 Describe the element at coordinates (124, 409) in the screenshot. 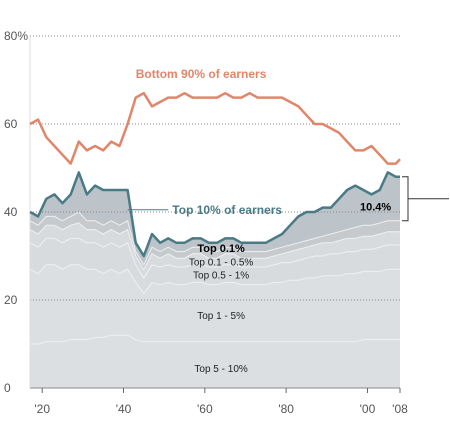

I see `x-tick-label: '40` at that location.